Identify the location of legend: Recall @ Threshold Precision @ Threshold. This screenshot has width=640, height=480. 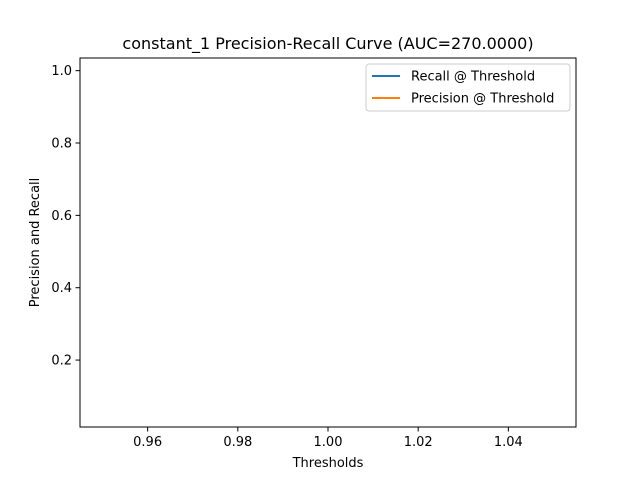
(468, 87).